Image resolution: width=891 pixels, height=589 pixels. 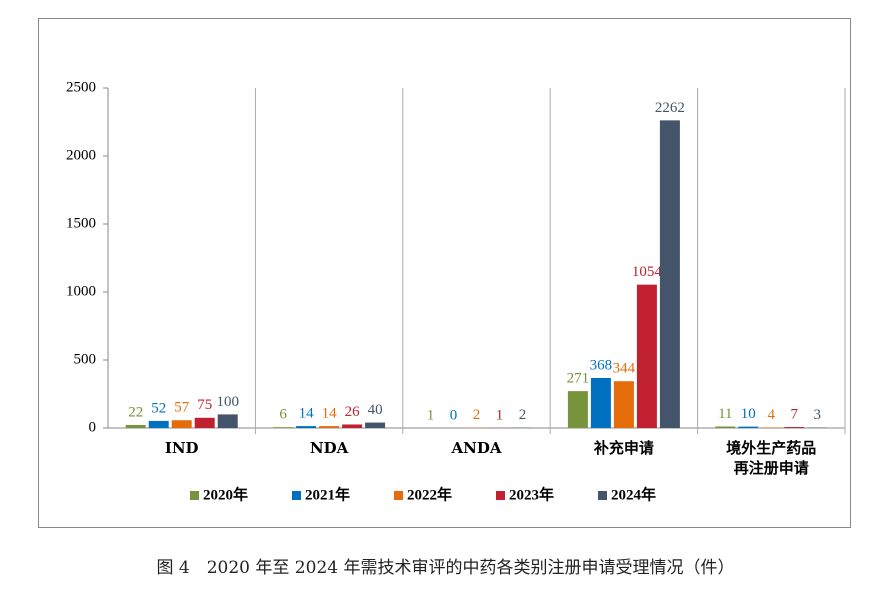 What do you see at coordinates (93, 427) in the screenshot?
I see `y-tick-label: 0` at bounding box center [93, 427].